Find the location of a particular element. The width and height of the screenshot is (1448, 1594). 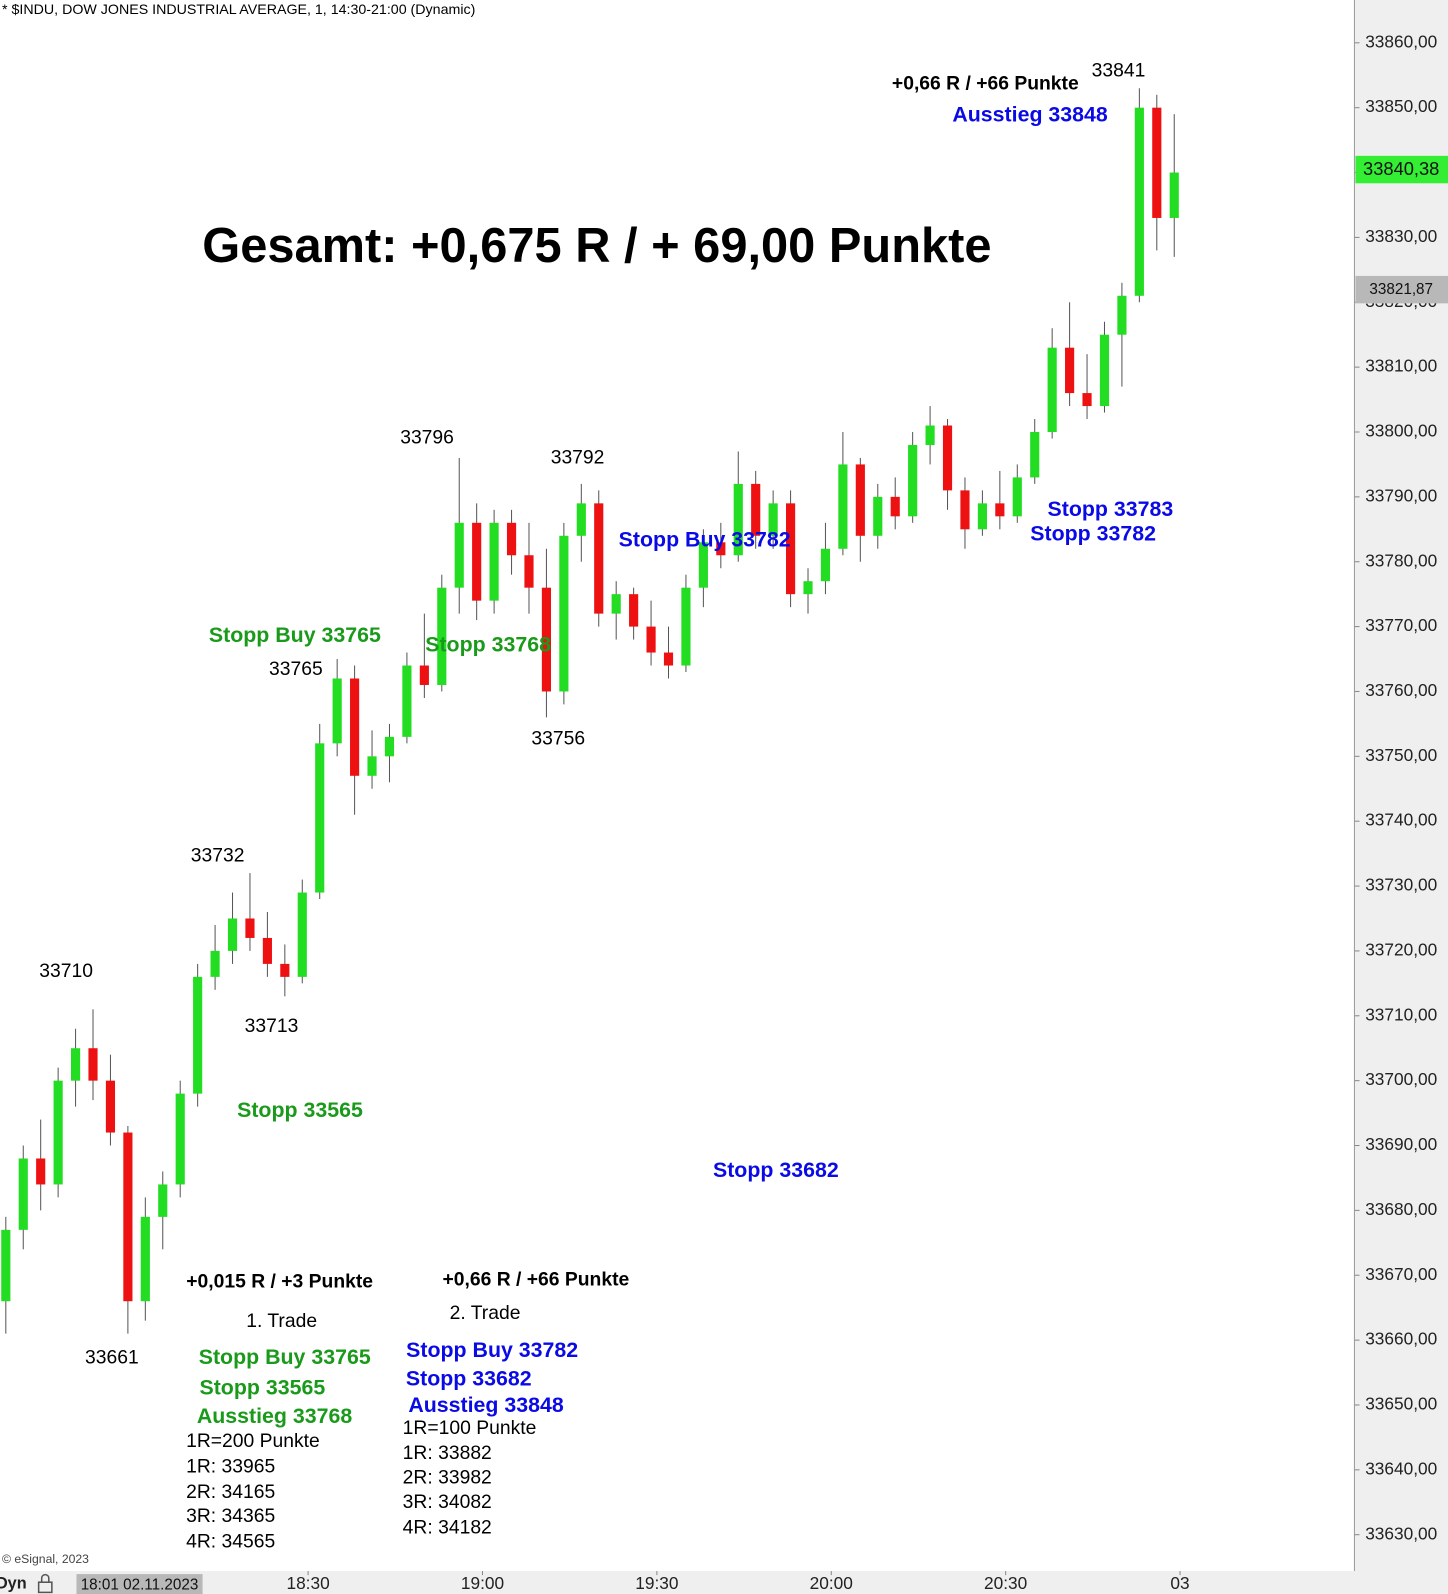

lock-shackle is located at coordinates (45, 1578).